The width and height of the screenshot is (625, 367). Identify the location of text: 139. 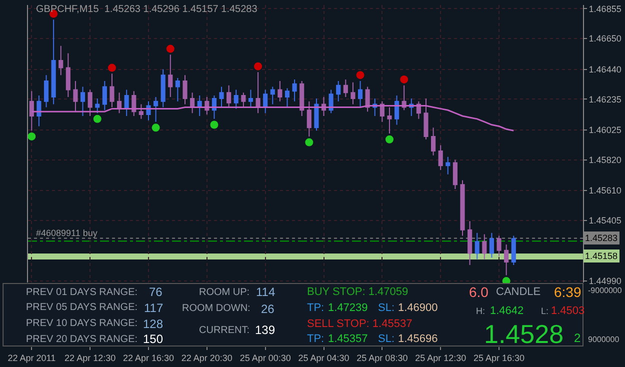
(265, 330).